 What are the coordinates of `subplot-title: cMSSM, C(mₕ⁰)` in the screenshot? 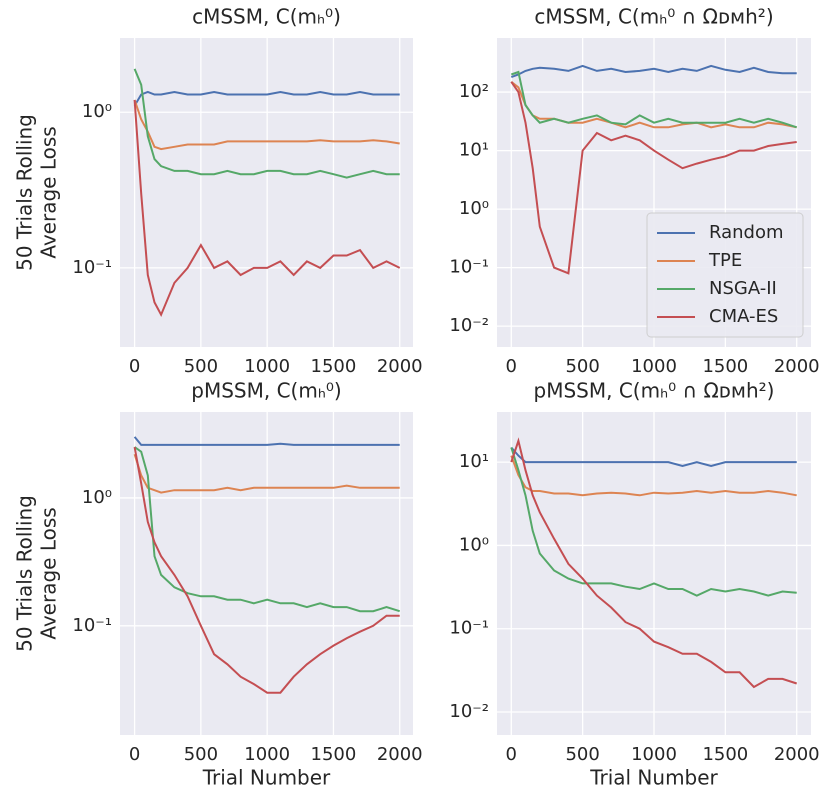 It's located at (266, 17).